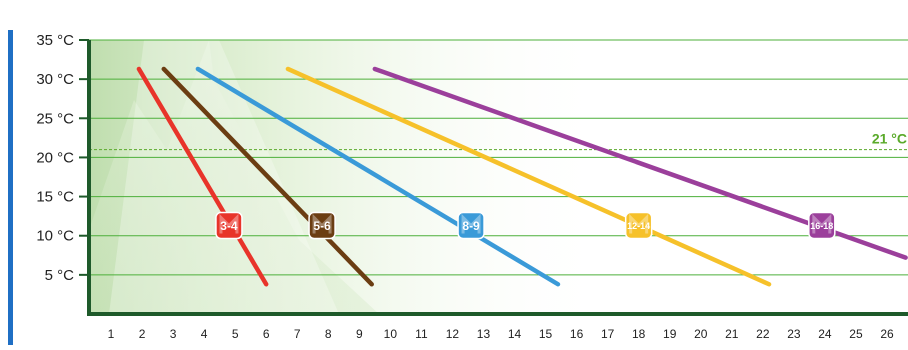 Image resolution: width=908 pixels, height=350 pixels. I want to click on x-tick-label: 7, so click(297, 334).